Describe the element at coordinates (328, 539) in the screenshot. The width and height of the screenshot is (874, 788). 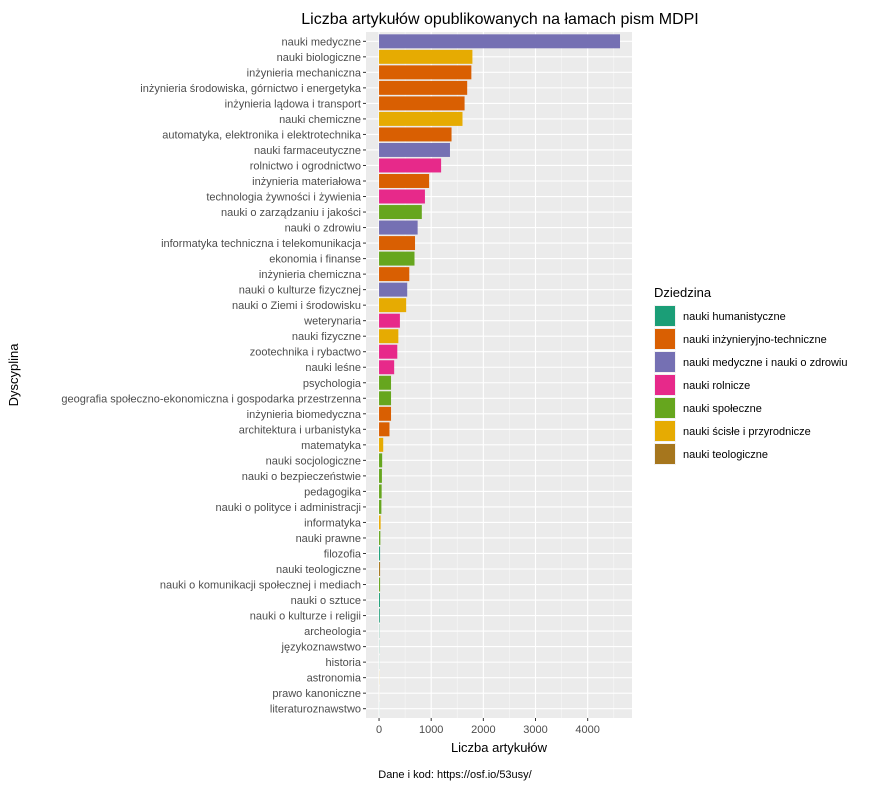
I see `y-tick-label: nauki prawne` at that location.